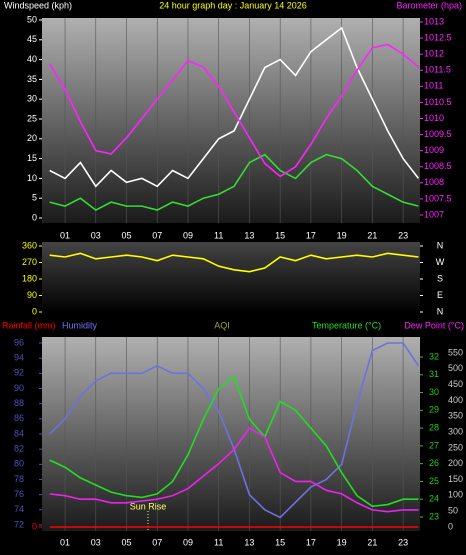 Image resolution: width=466 pixels, height=555 pixels. I want to click on y-tick-label: 270, so click(29, 262).